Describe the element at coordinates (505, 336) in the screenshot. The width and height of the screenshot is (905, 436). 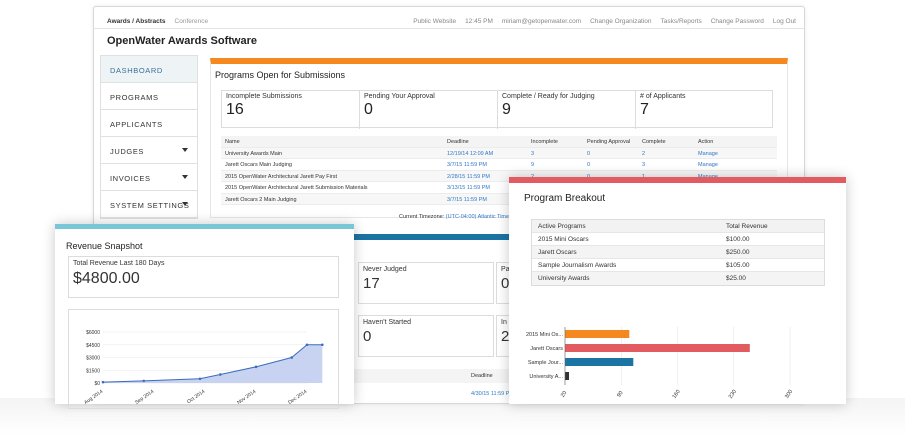
I see `stat-value: 2` at that location.